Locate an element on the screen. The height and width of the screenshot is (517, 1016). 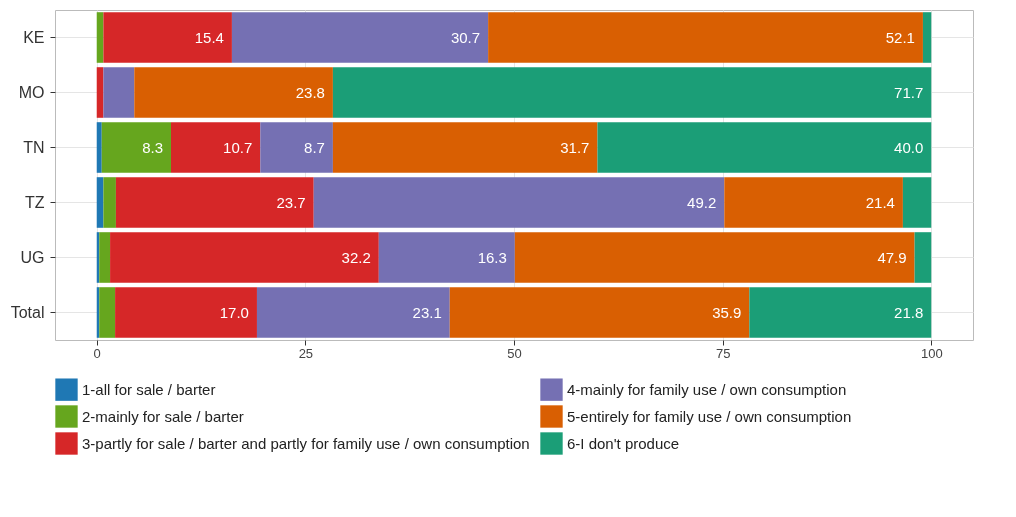
data-label: 23.7 is located at coordinates (291, 202).